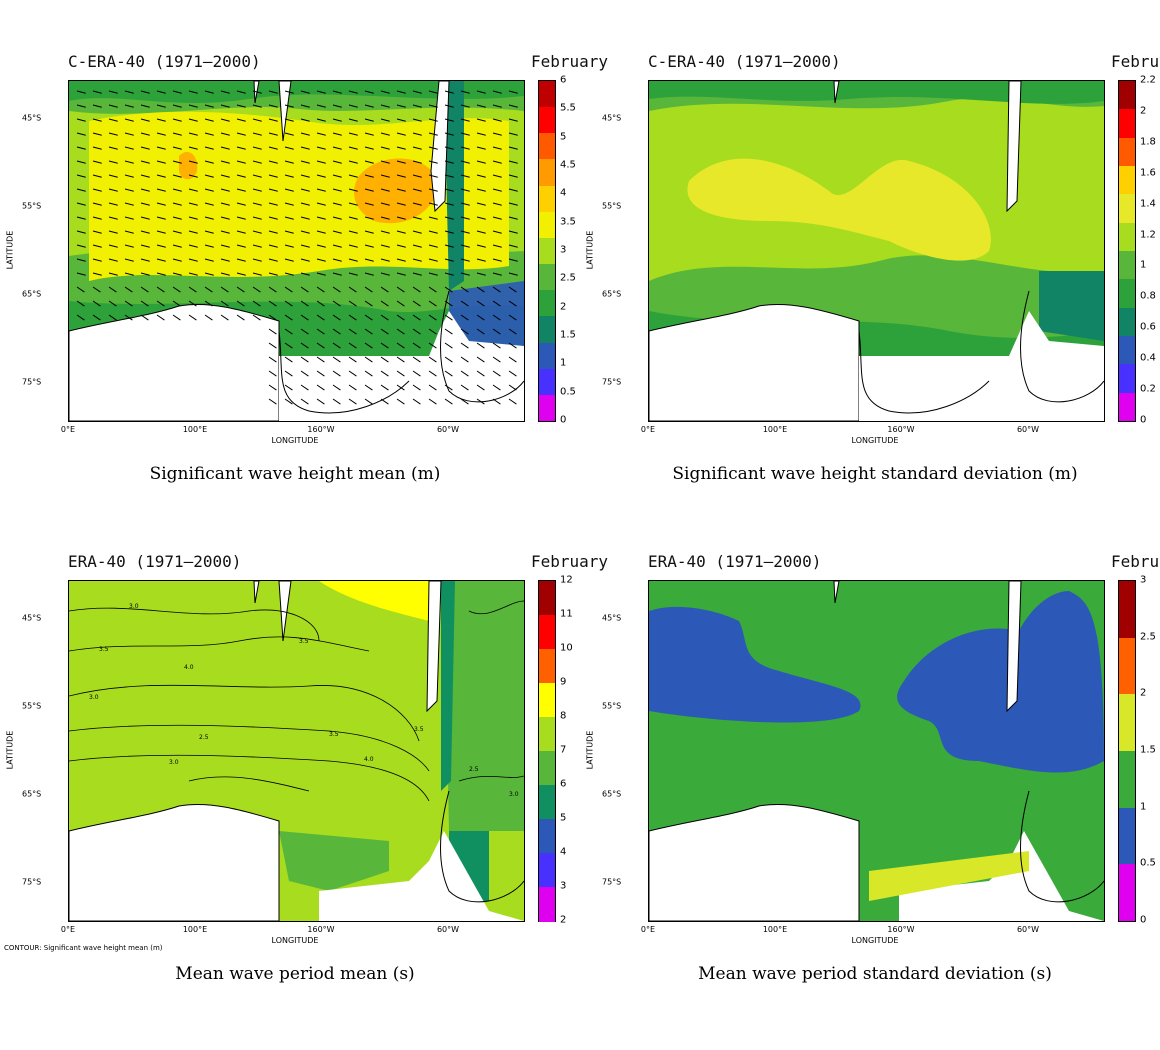  I want to click on contour-label: 4.0, so click(189, 667).